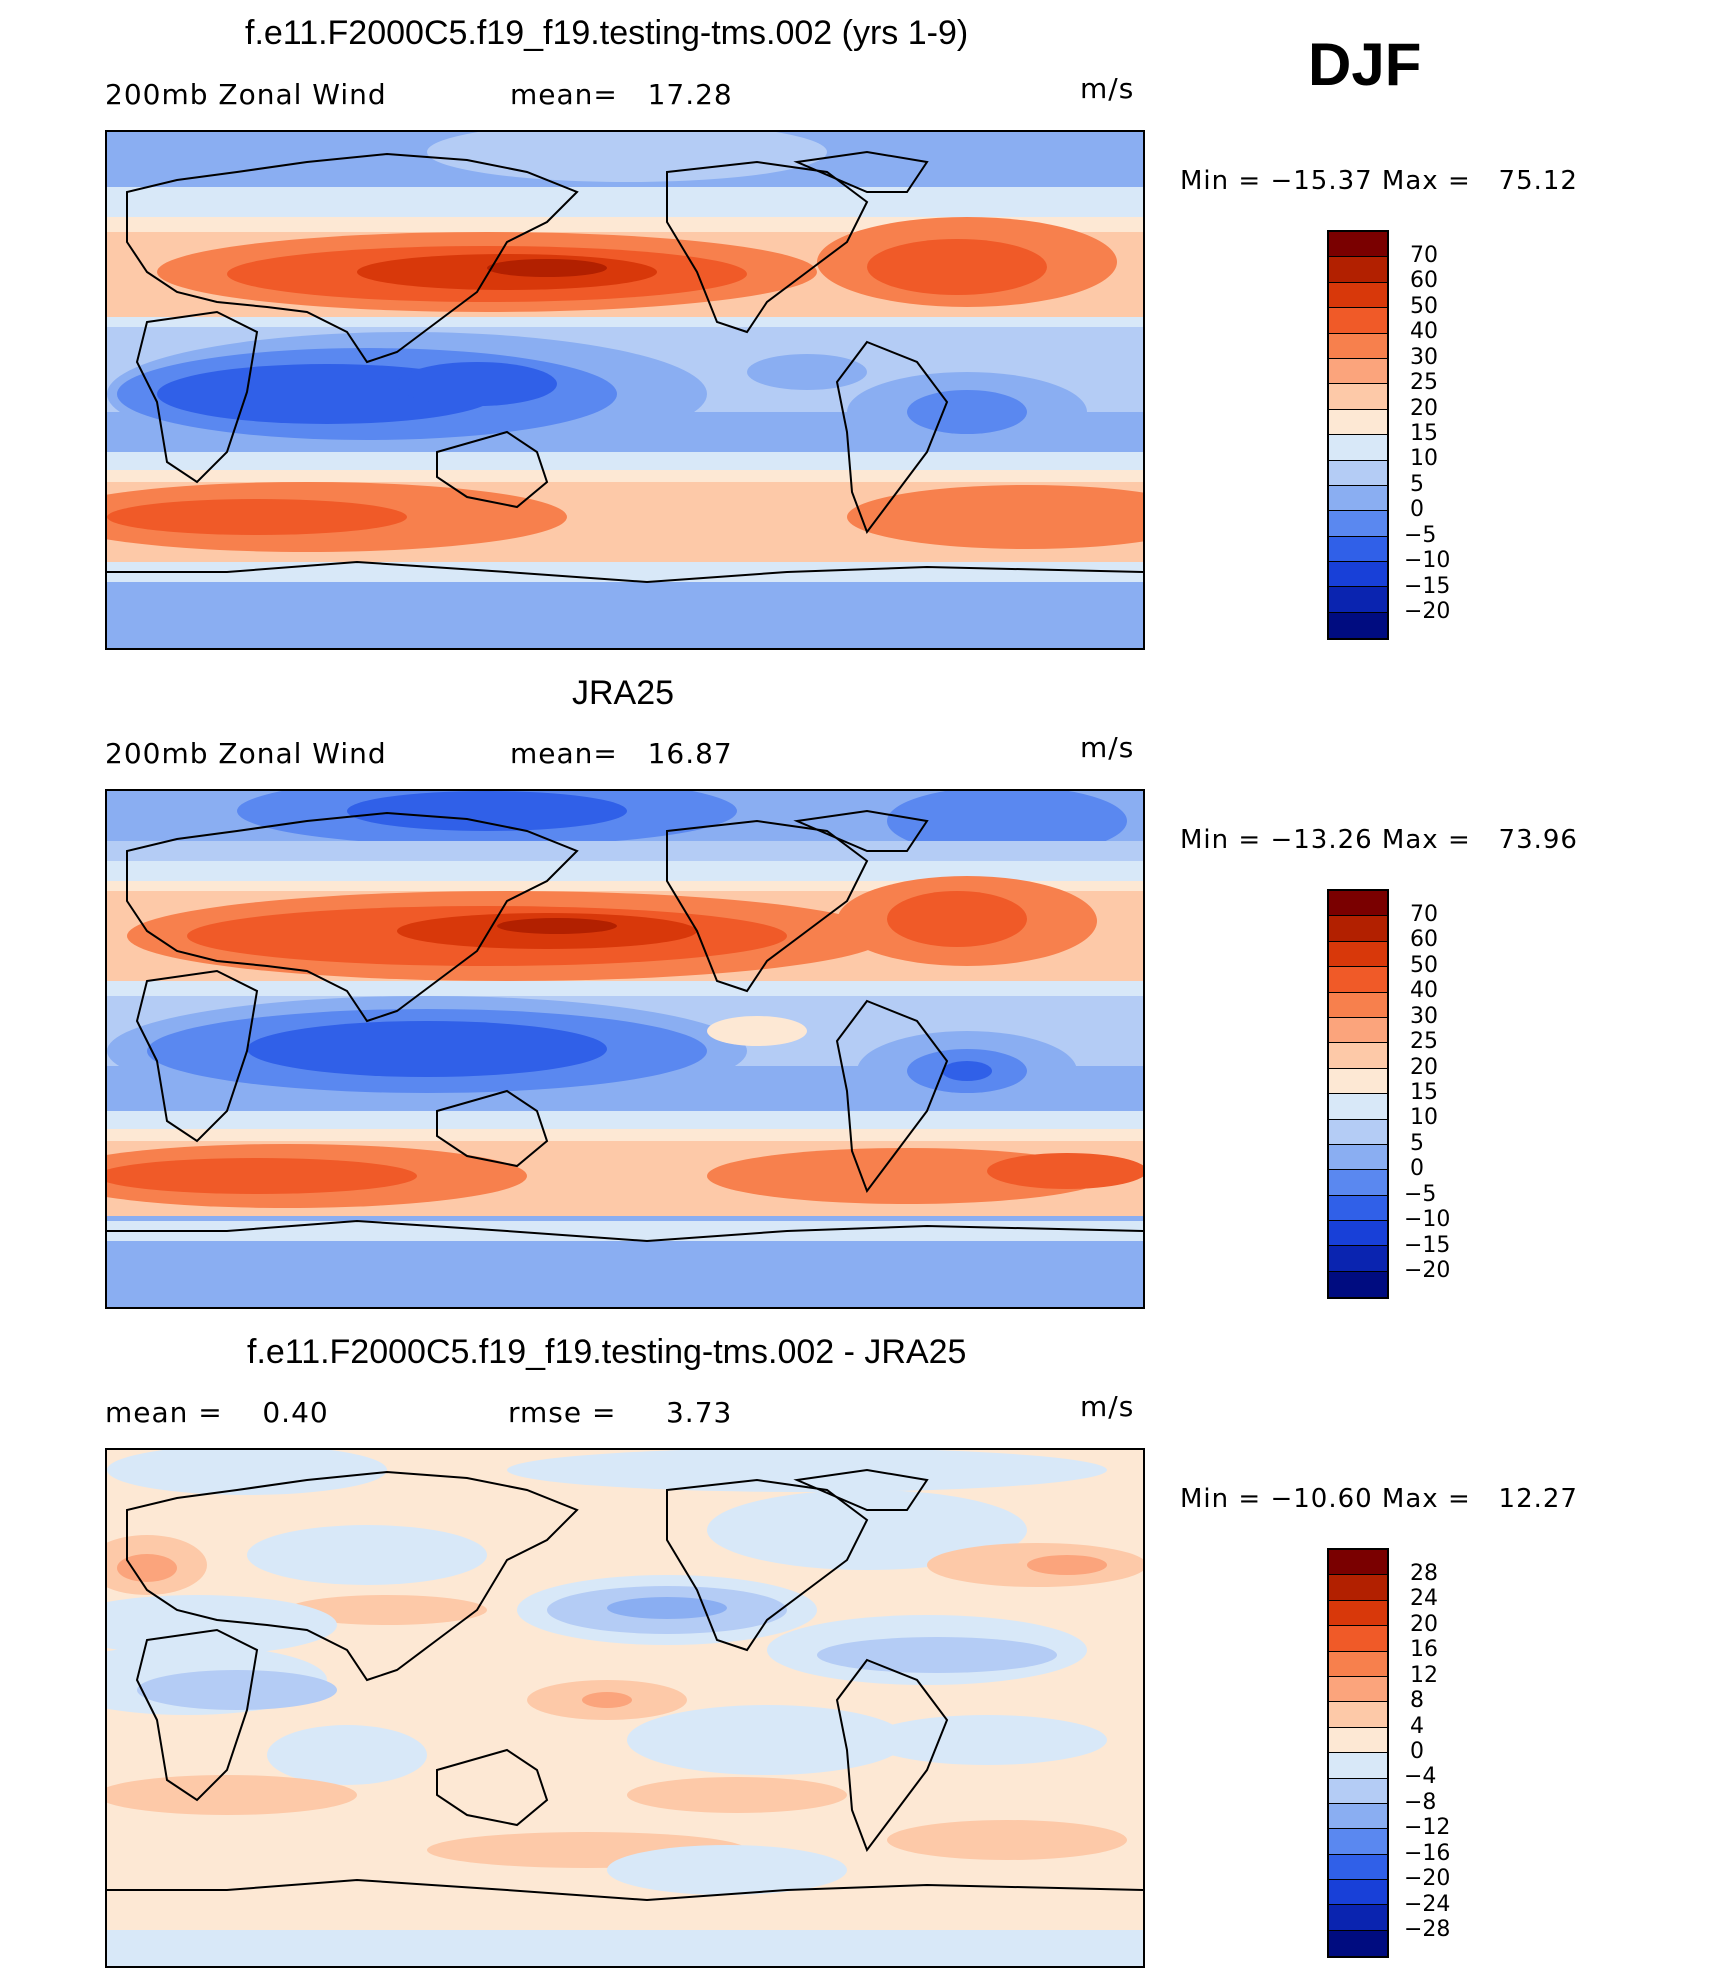 This screenshot has width=1710, height=1986. Describe the element at coordinates (621, 94) in the screenshot. I see `panel-1-mean-label: mean= 17.28` at that location.